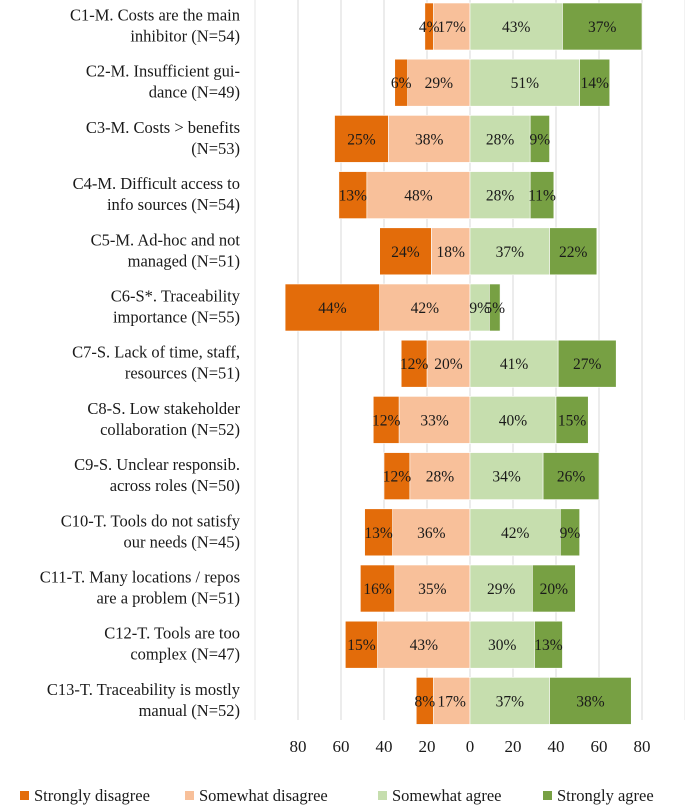 The width and height of the screenshot is (685, 807). I want to click on data-label: 16%, so click(377, 589).